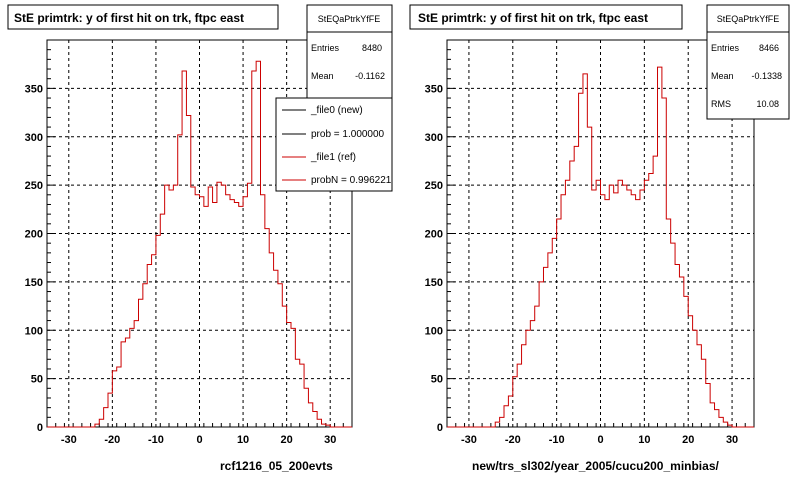 Image resolution: width=800 pixels, height=480 pixels. What do you see at coordinates (595, 466) in the screenshot?
I see `x-axis-label-right: new/trs_sl302/year_2005/cucu200_minbias/` at bounding box center [595, 466].